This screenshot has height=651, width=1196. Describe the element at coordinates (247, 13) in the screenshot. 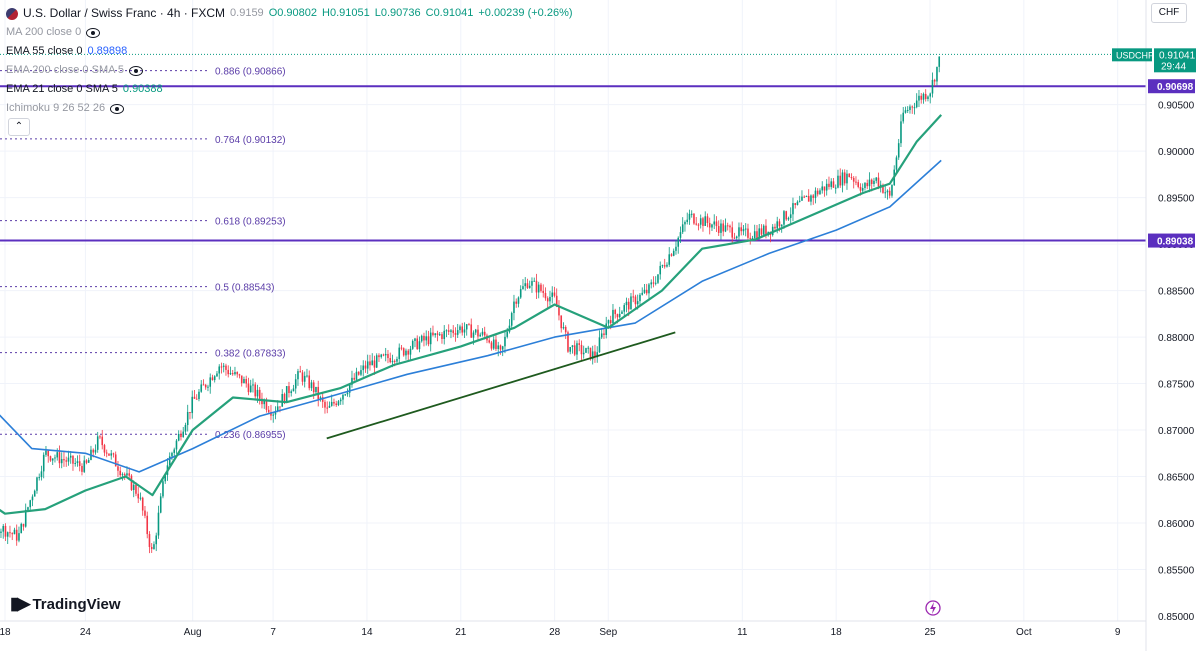

I see `title-price: 0.9159` at that location.